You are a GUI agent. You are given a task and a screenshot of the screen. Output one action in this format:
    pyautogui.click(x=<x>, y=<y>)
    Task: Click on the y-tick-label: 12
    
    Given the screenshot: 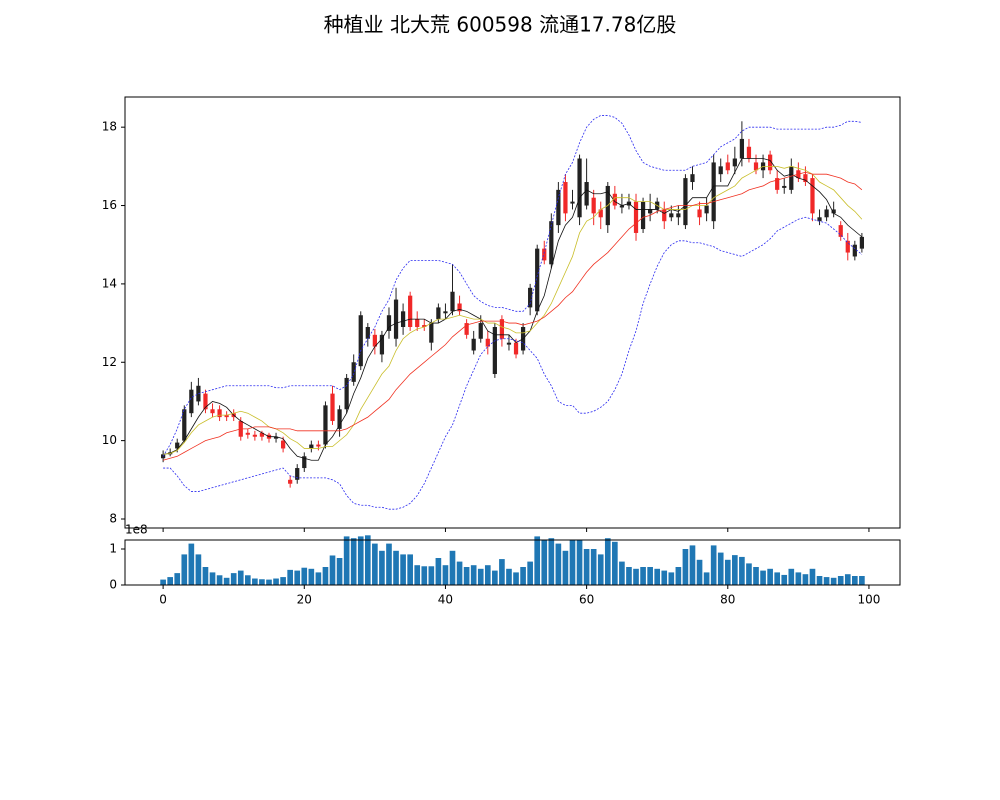 What is the action you would take?
    pyautogui.click(x=109, y=362)
    